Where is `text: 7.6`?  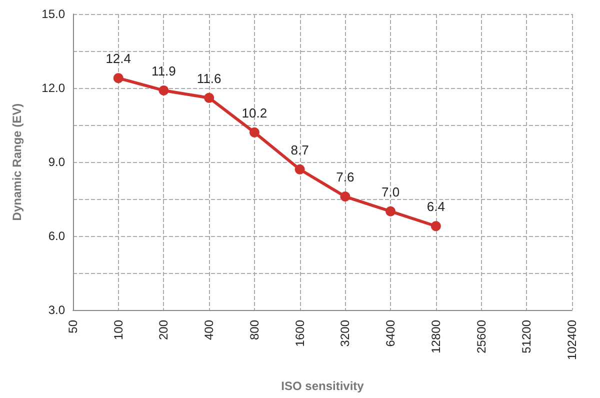
text: 7.6 is located at coordinates (345, 177).